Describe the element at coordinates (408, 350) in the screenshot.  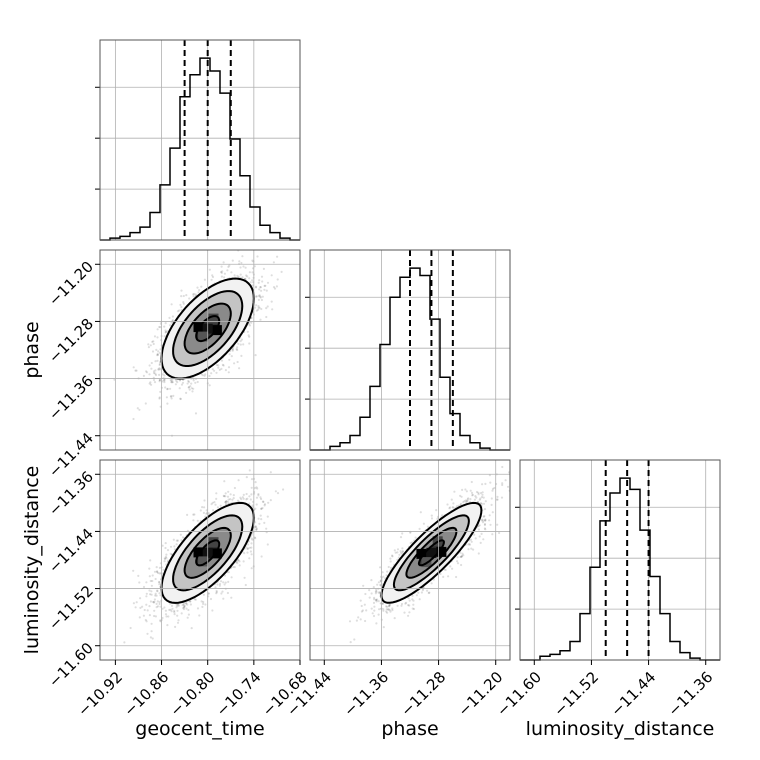
I see `histogram-phase` at that location.